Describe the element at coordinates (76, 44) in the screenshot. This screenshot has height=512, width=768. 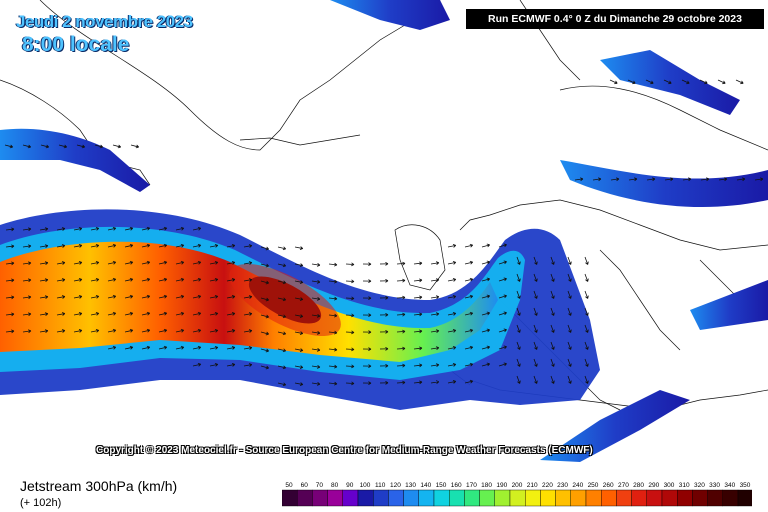
I see `forecast-local-time: 8:00 locale` at that location.